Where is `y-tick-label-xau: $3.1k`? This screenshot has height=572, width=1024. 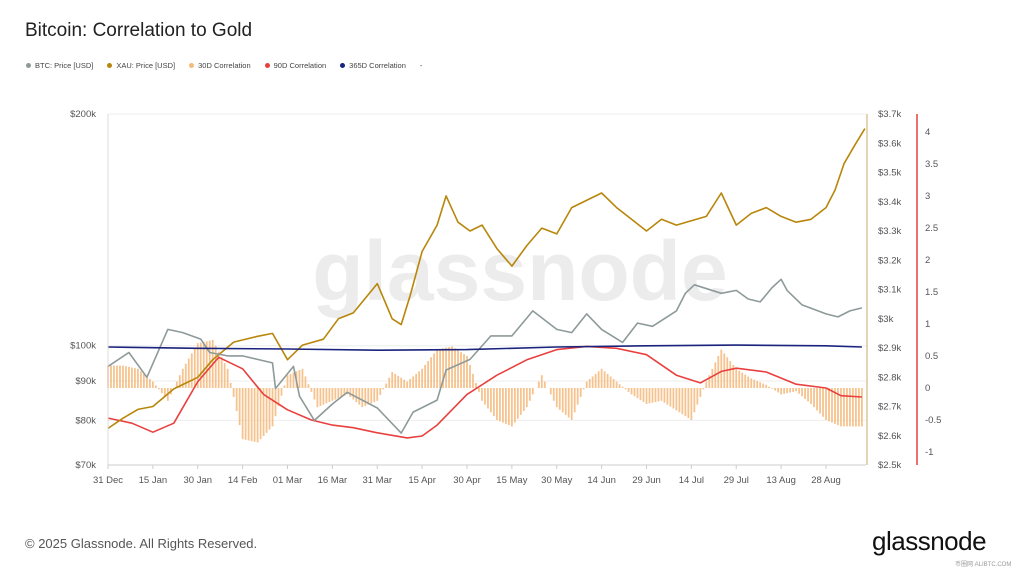 y-tick-label-xau: $3.1k is located at coordinates (889, 290).